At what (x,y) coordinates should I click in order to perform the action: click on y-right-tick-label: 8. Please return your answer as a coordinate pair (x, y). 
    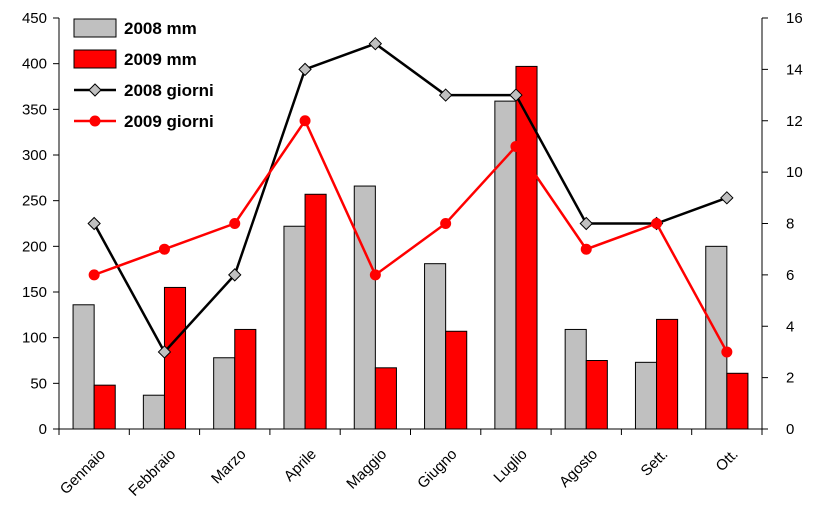
    Looking at the image, I should click on (790, 224).